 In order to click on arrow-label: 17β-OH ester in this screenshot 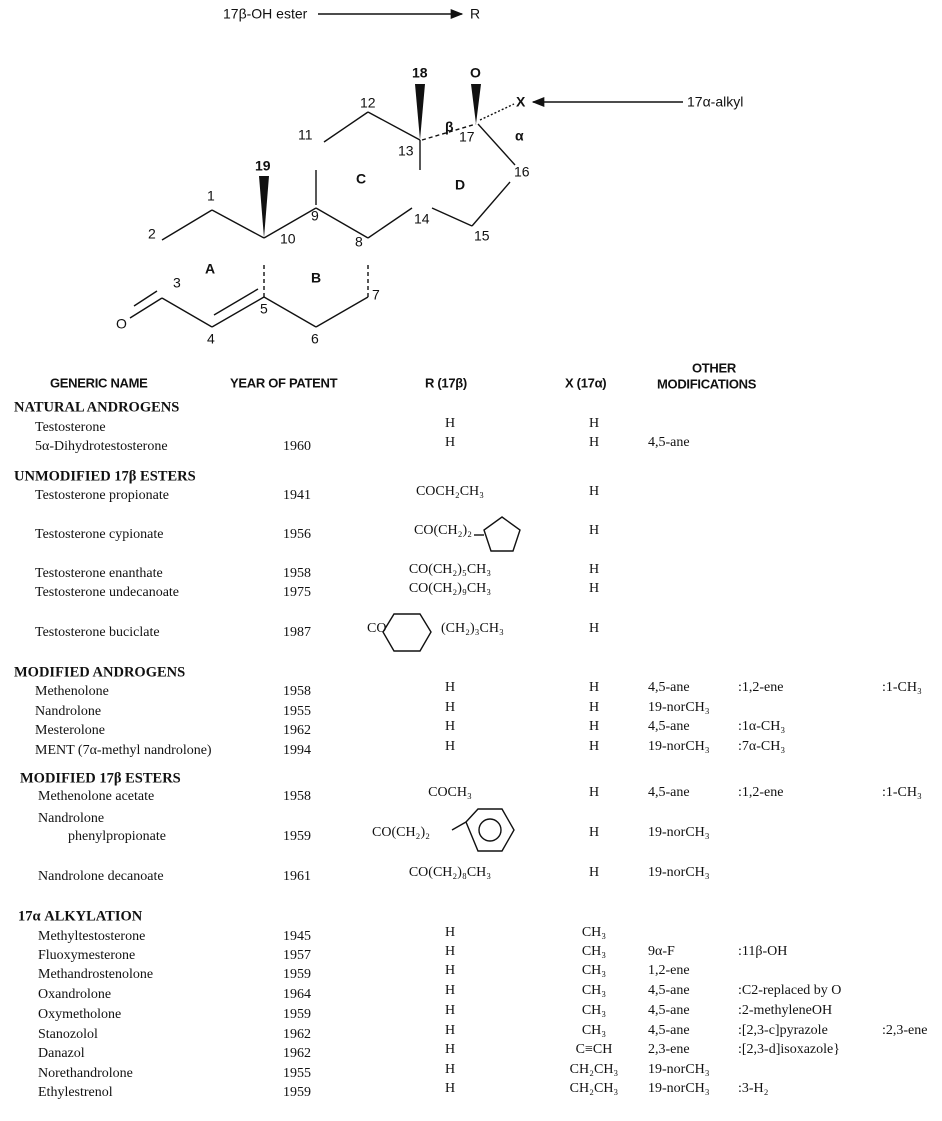, I will do `click(265, 14)`.